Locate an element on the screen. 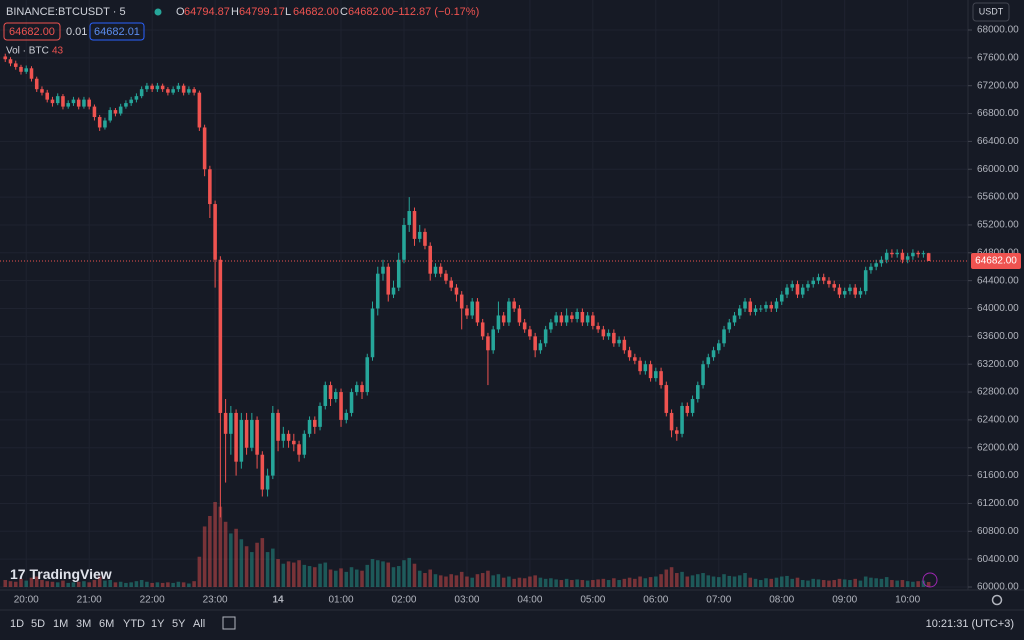  x-tick-label: 10:00 is located at coordinates (907, 600).